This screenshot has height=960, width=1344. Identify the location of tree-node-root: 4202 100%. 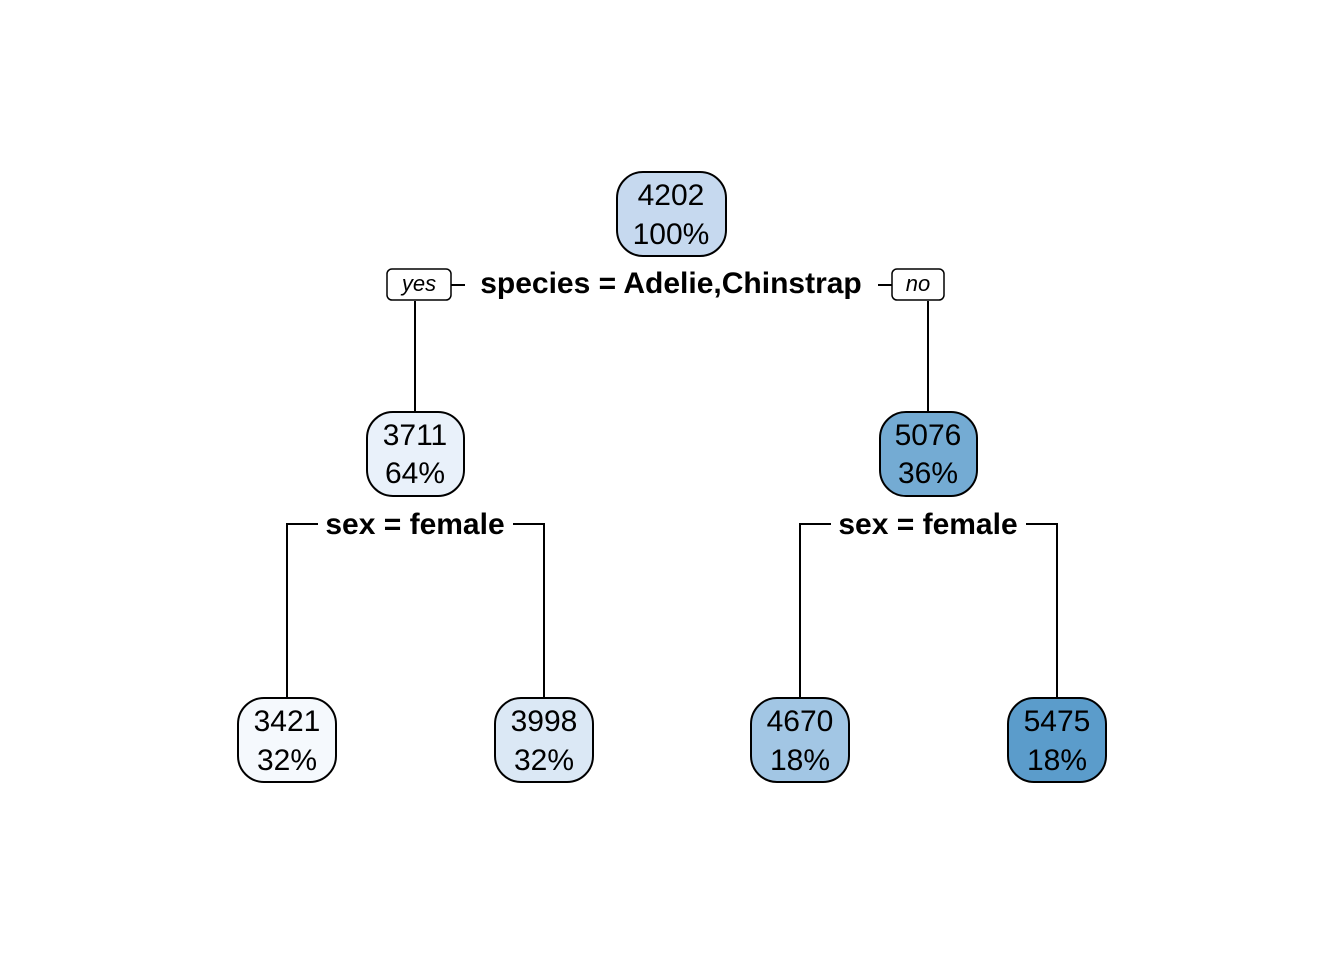
(671, 214).